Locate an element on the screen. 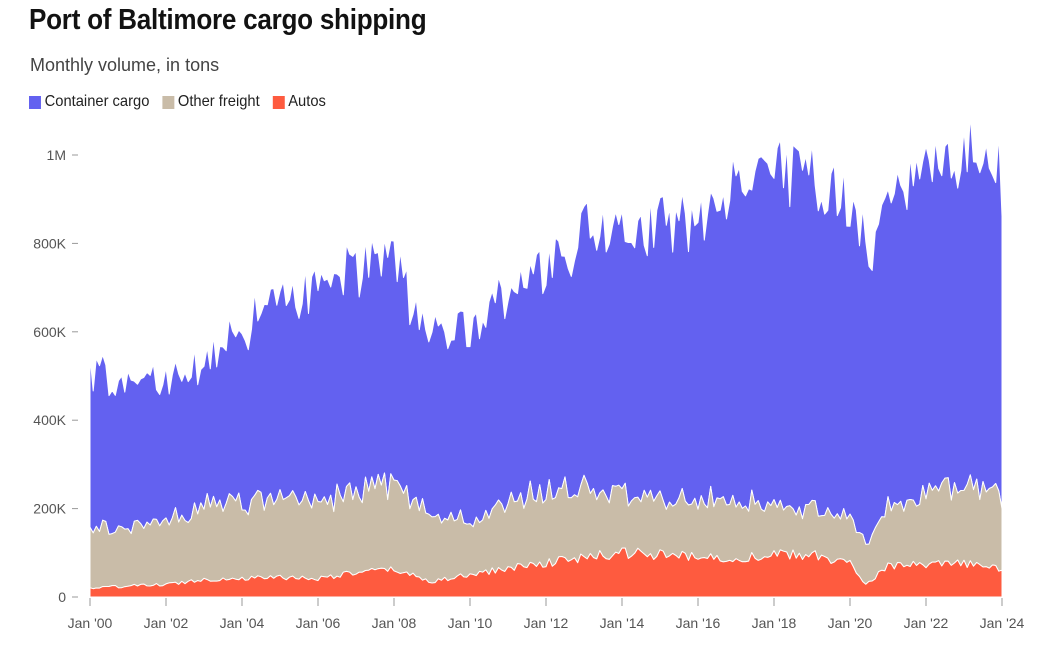  x-tick-label: Jan '02 is located at coordinates (166, 623).